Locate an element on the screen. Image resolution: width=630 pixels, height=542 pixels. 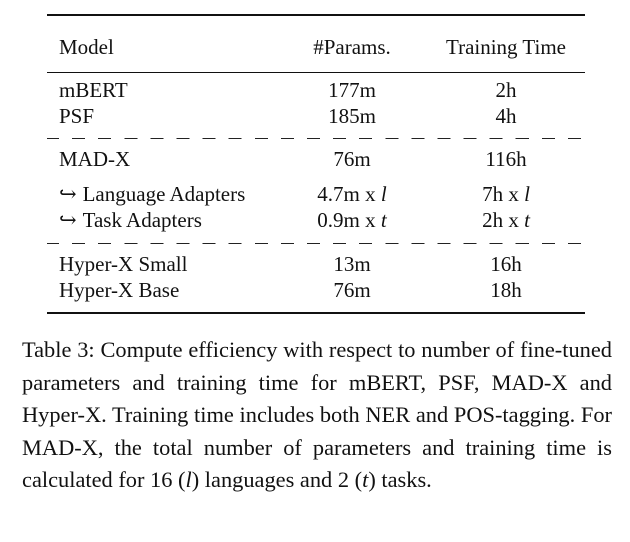
row-params: 13m is located at coordinates (352, 264).